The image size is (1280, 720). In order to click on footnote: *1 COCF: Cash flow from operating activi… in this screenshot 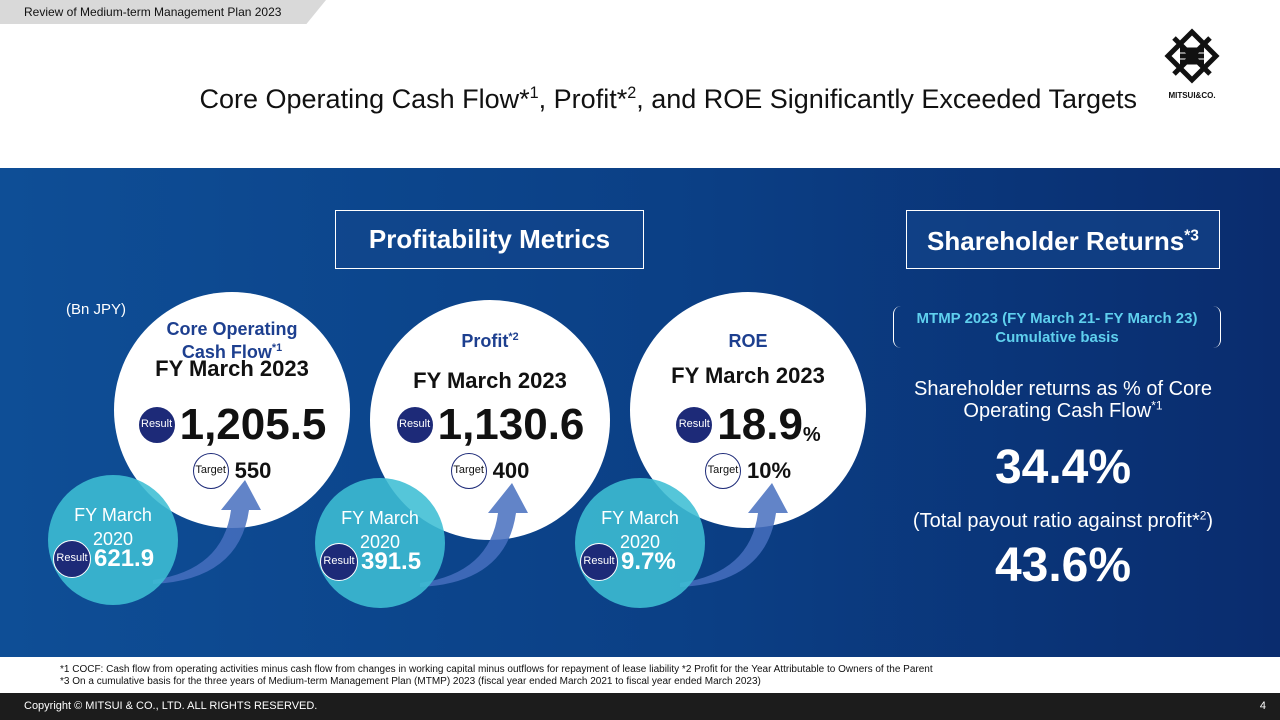, I will do `click(496, 669)`.